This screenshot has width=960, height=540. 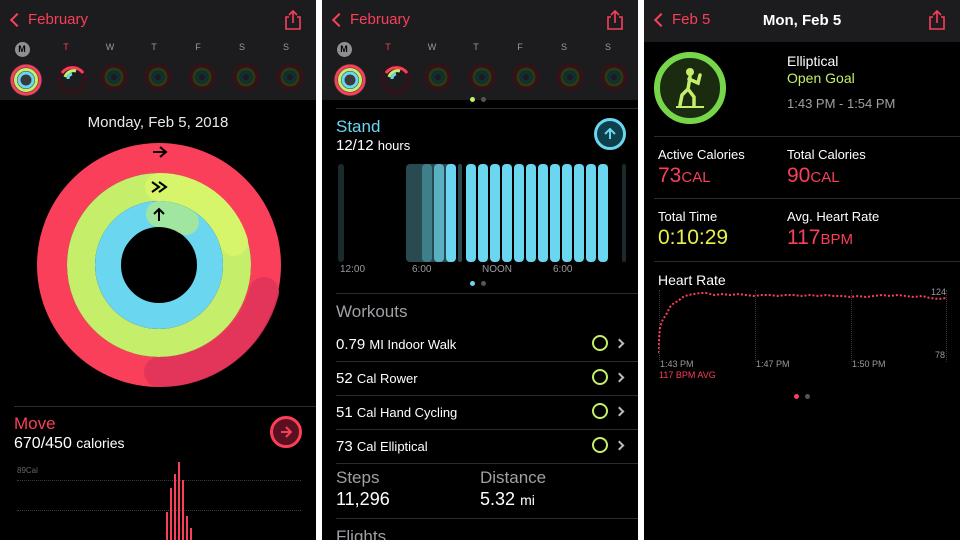 I want to click on avg-heart-rate-number: 117, so click(x=804, y=237).